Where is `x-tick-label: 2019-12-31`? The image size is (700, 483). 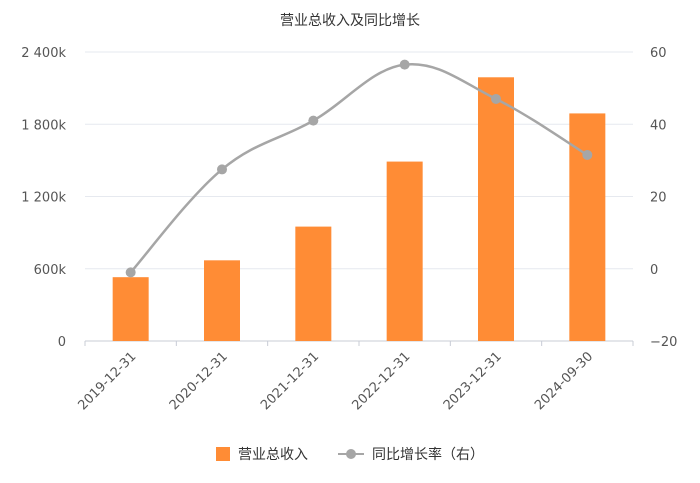 x-tick-label: 2019-12-31 is located at coordinates (107, 381).